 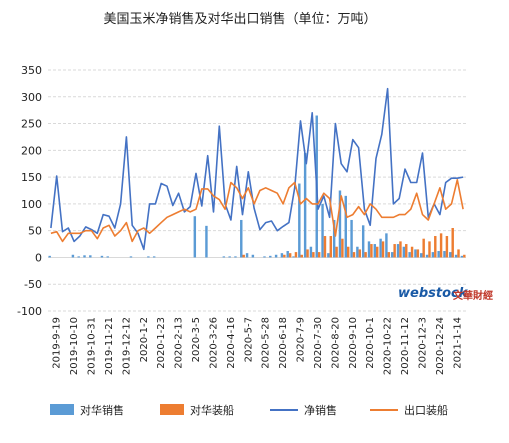 What do you see at coordinates (144, 339) in the screenshot?
I see `x-tick-label: 2020-1-2` at bounding box center [144, 339].